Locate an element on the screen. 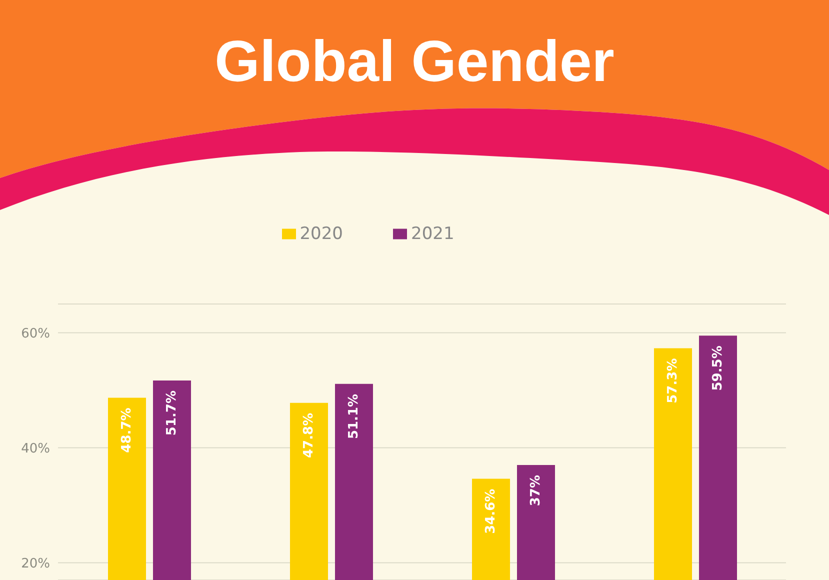 This screenshot has height=580, width=829. data-label: 59.5% is located at coordinates (718, 368).